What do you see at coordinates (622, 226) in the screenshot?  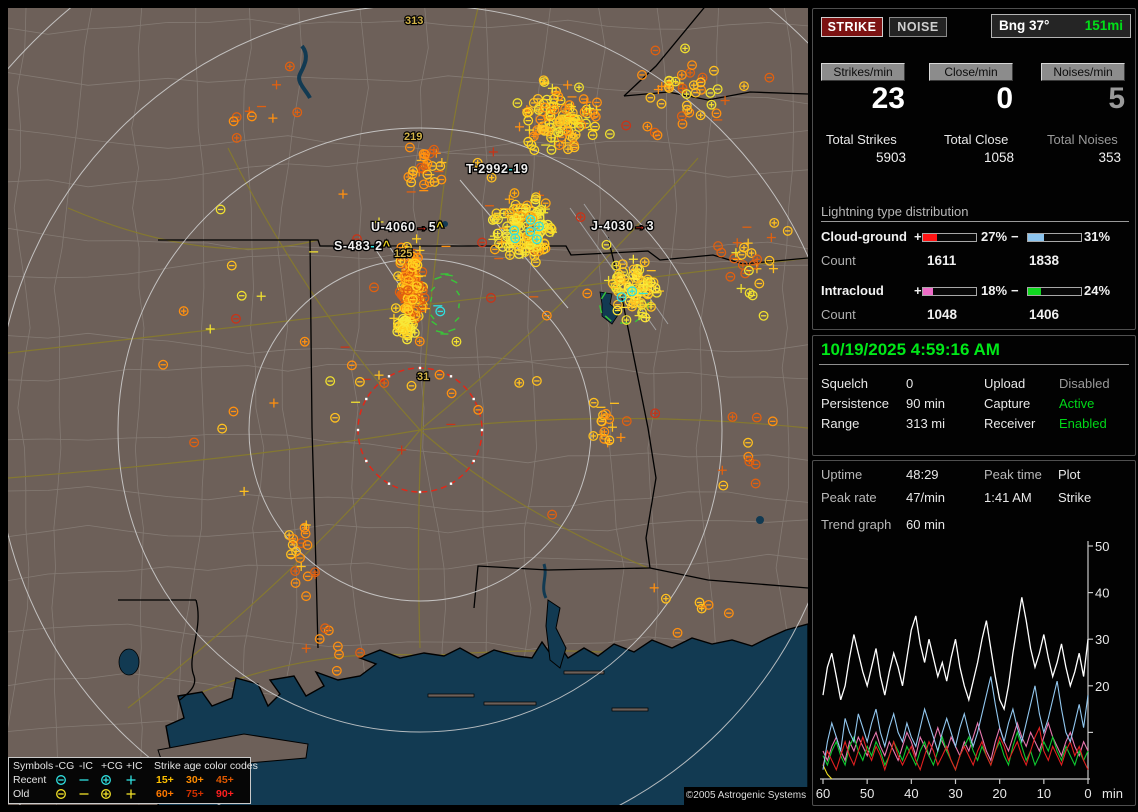 I see `svg-text: J-4030→3` at bounding box center [622, 226].